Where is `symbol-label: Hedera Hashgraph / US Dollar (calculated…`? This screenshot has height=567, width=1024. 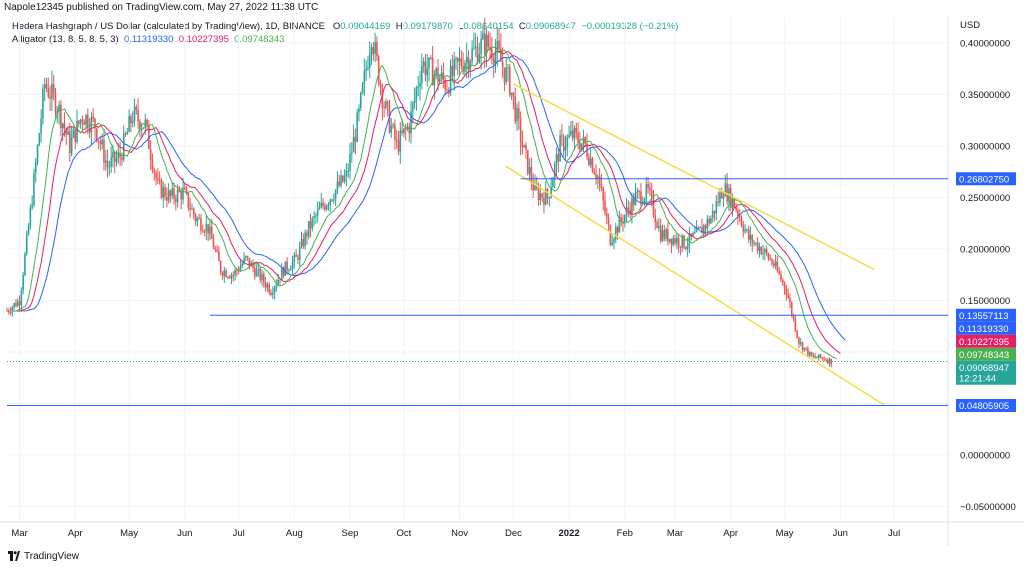
symbol-label: Hedera Hashgraph / US Dollar (calculated… is located at coordinates (168, 26).